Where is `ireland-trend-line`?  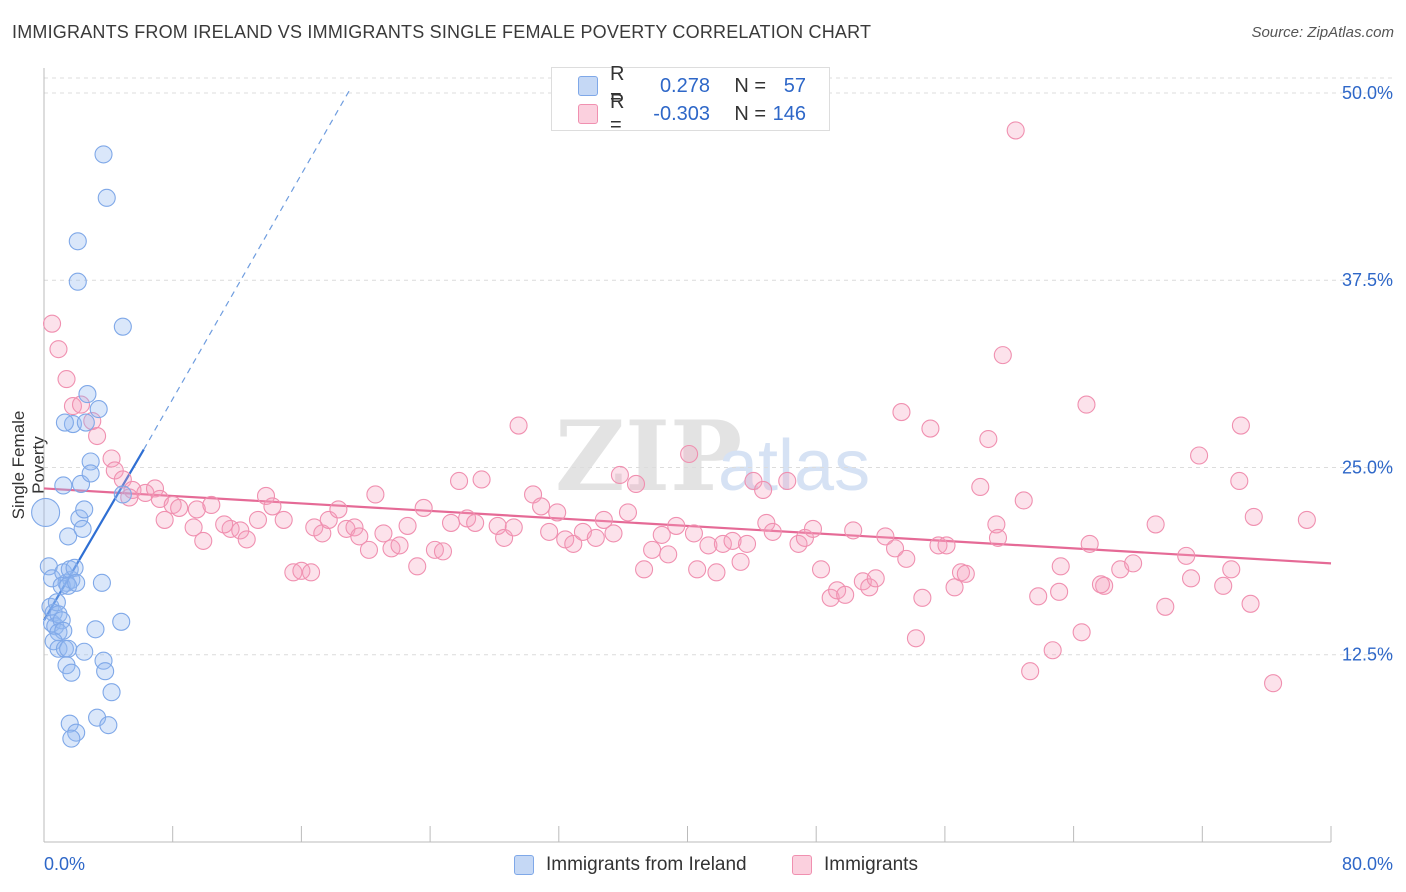 ireland-trend-line is located at coordinates (94, 534).